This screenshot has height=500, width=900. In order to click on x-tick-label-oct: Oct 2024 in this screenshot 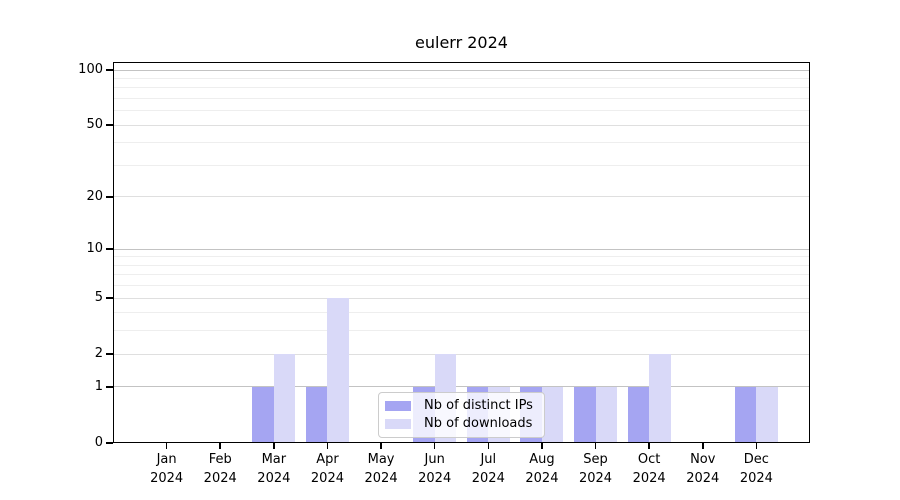, I will do `click(649, 469)`.